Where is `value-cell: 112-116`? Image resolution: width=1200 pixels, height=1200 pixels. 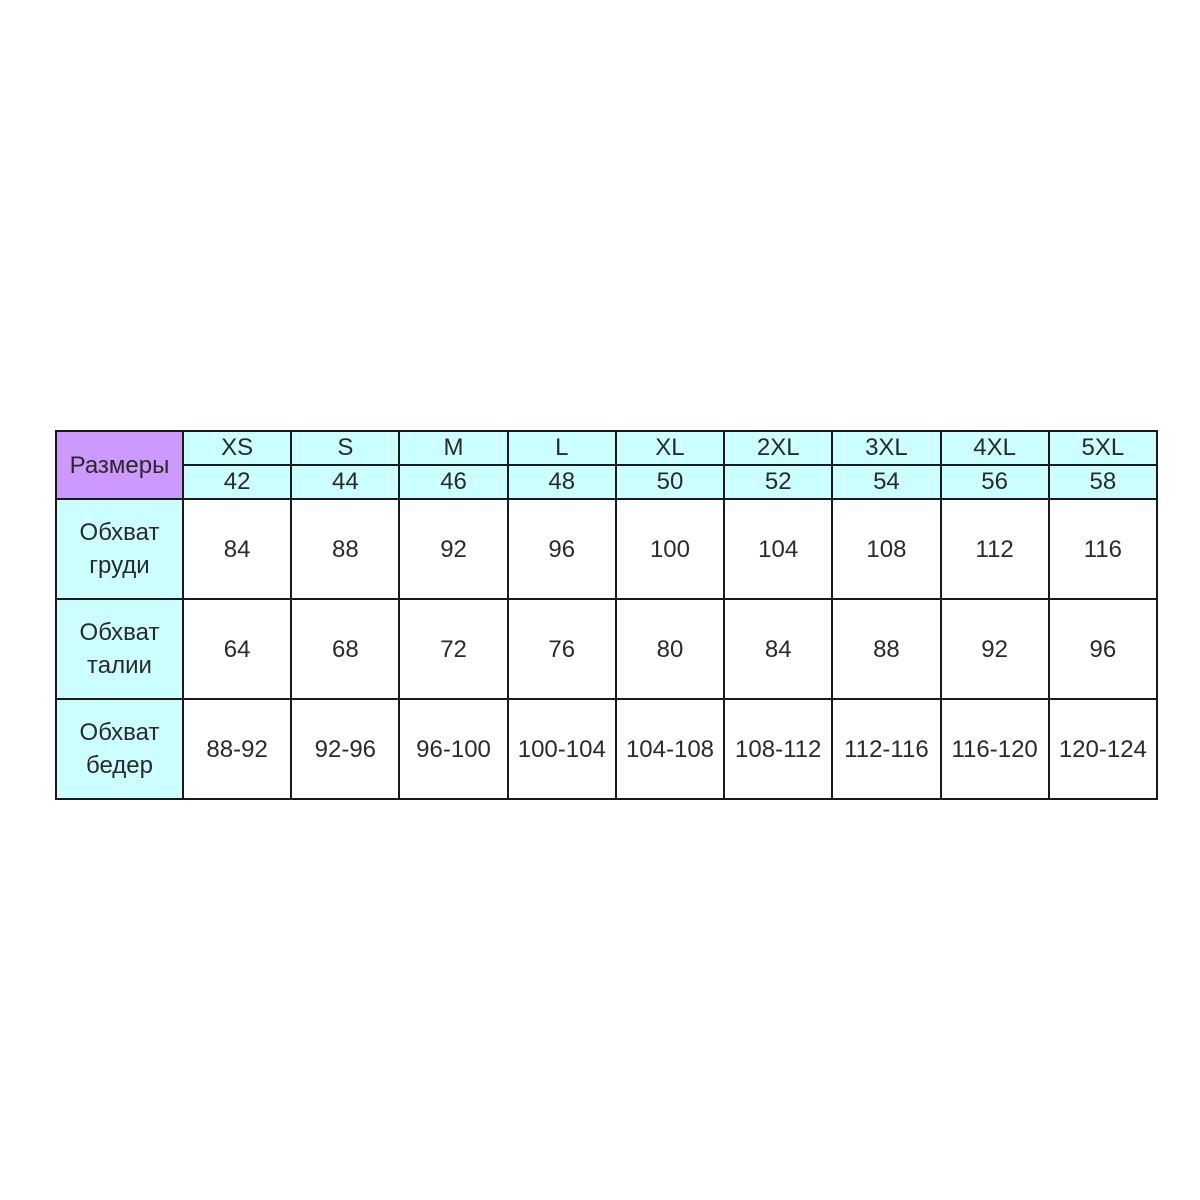 value-cell: 112-116 is located at coordinates (886, 749).